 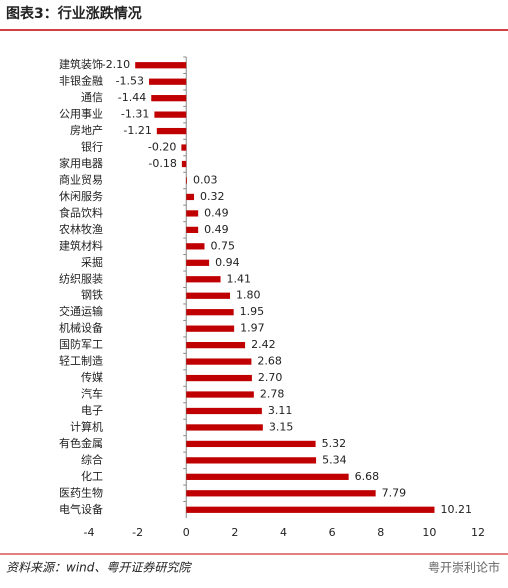 I want to click on x-tick-label: -2, so click(x=137, y=532).